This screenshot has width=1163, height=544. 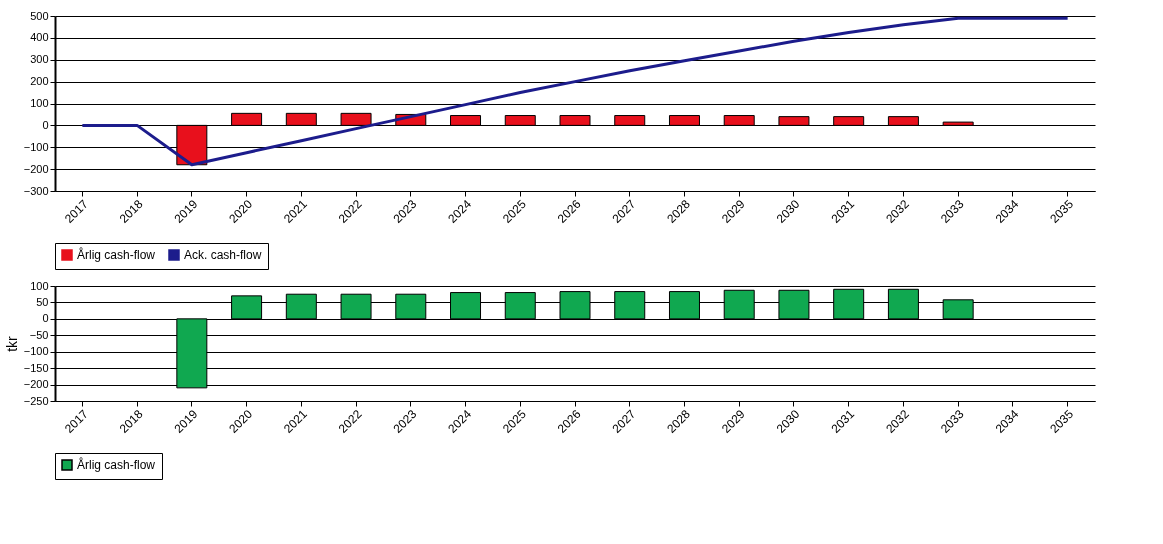 What do you see at coordinates (223, 255) in the screenshot?
I see `legend-label: Ack. cash-flow` at bounding box center [223, 255].